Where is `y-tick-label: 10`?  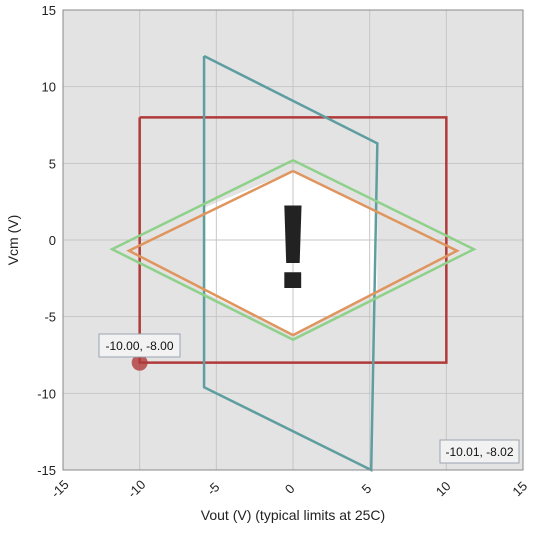 y-tick-label: 10 is located at coordinates (49, 87).